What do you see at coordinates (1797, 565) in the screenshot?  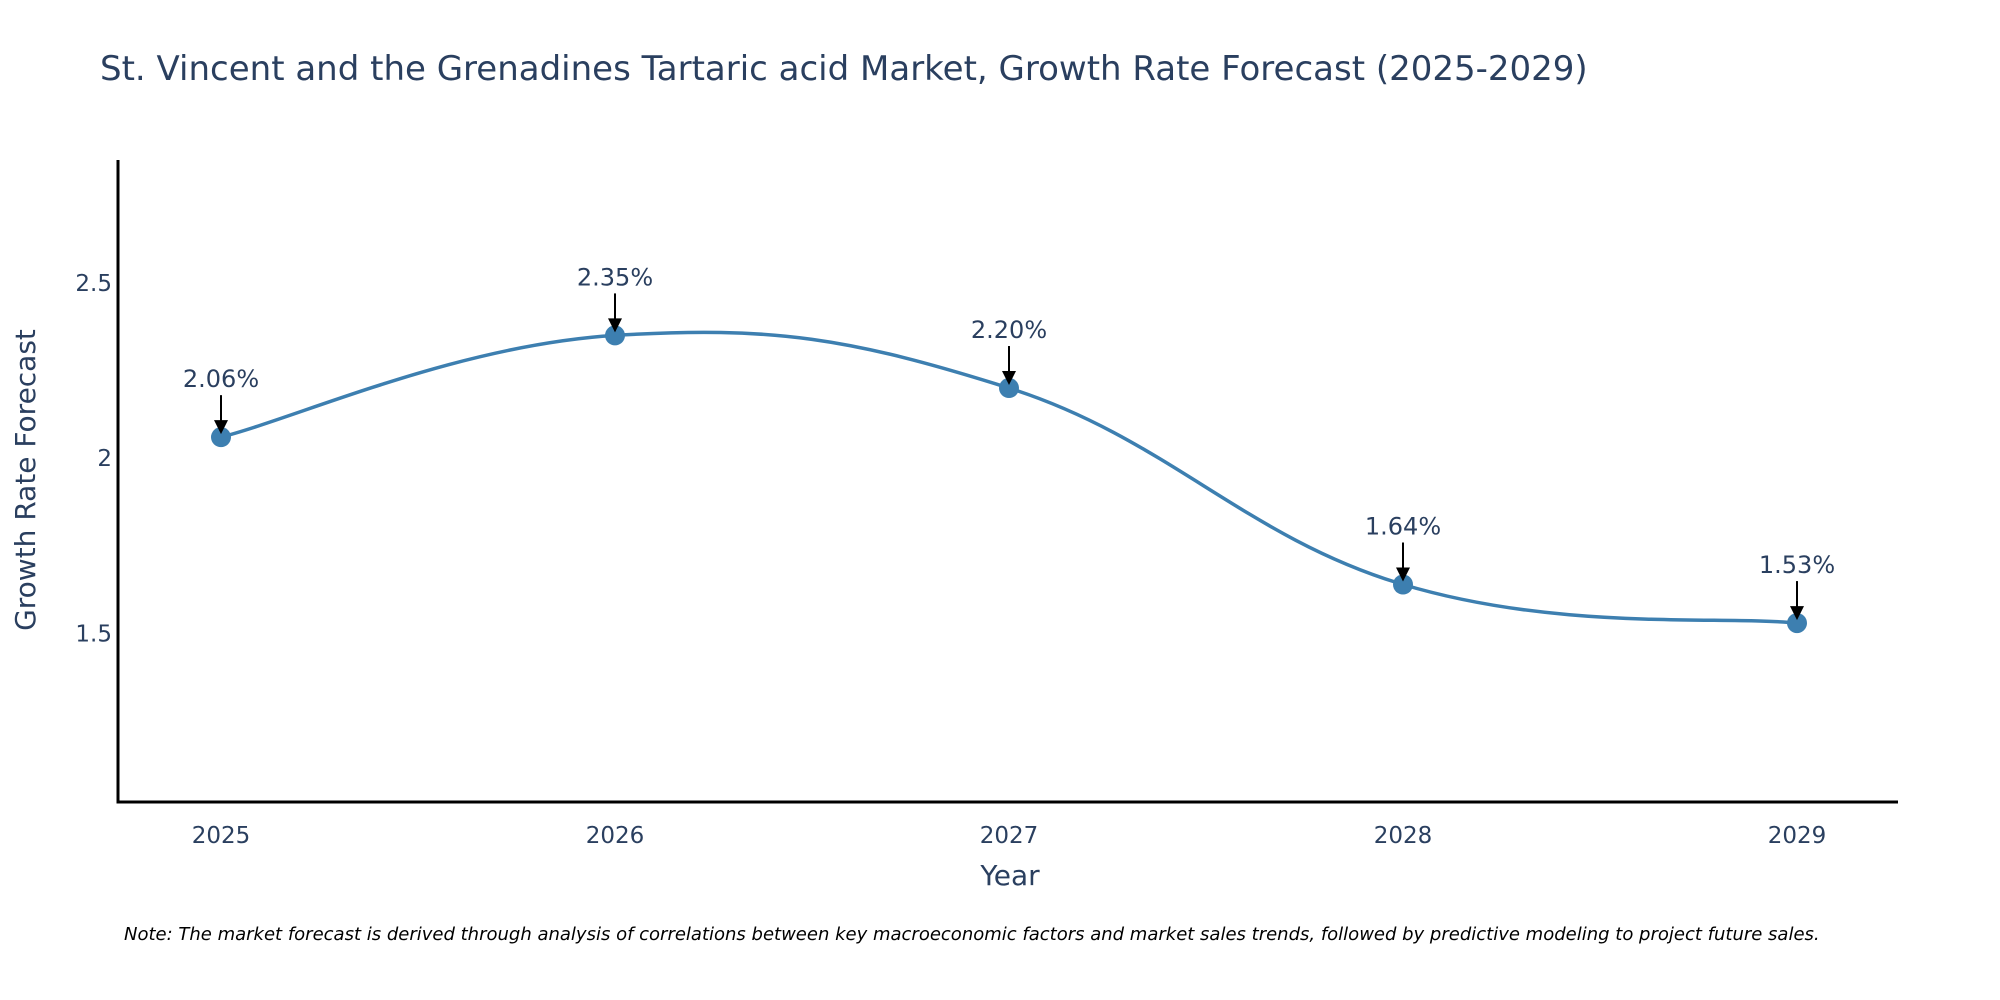 I see `data-label: 1.53%` at bounding box center [1797, 565].